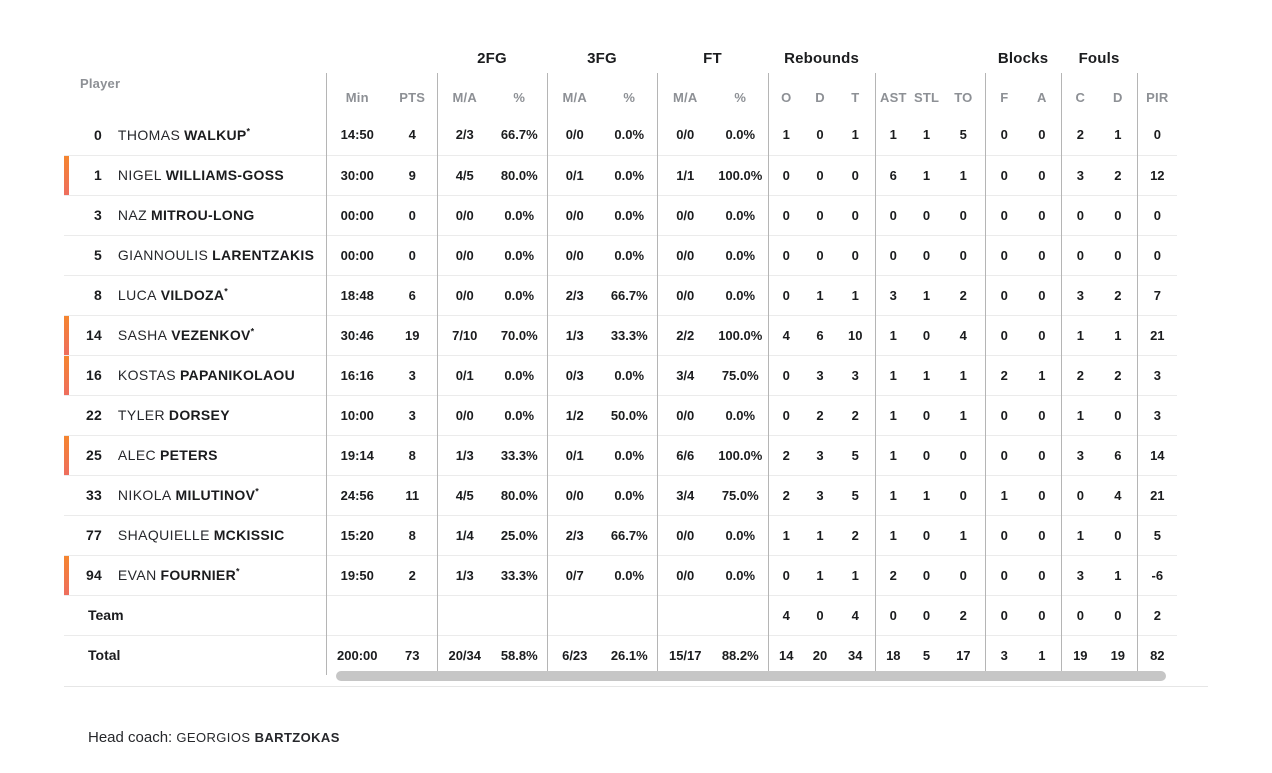  What do you see at coordinates (412, 294) in the screenshot?
I see `pts-cell: 6` at bounding box center [412, 294].